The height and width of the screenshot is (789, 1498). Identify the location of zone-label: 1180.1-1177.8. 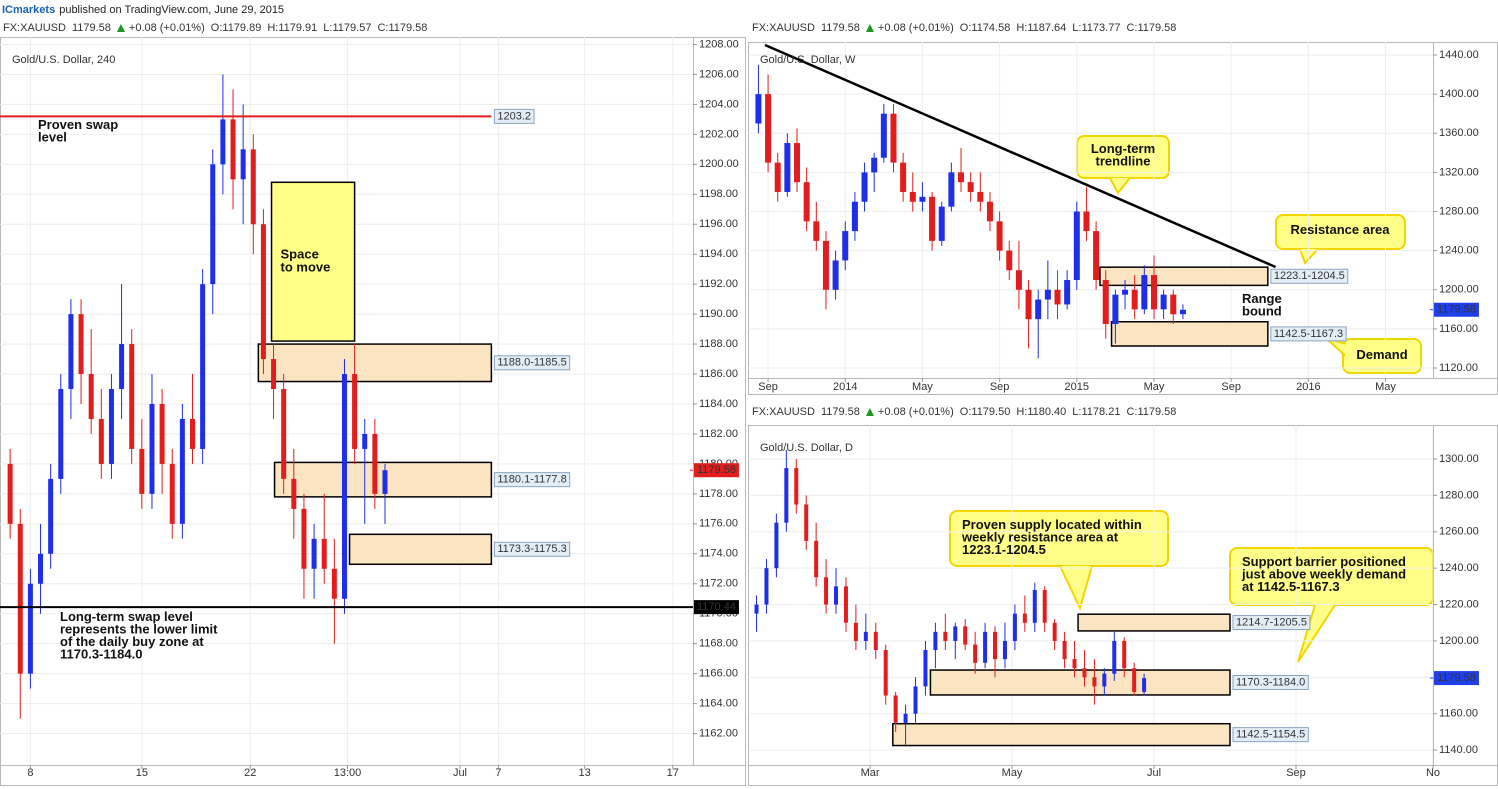
(531, 480).